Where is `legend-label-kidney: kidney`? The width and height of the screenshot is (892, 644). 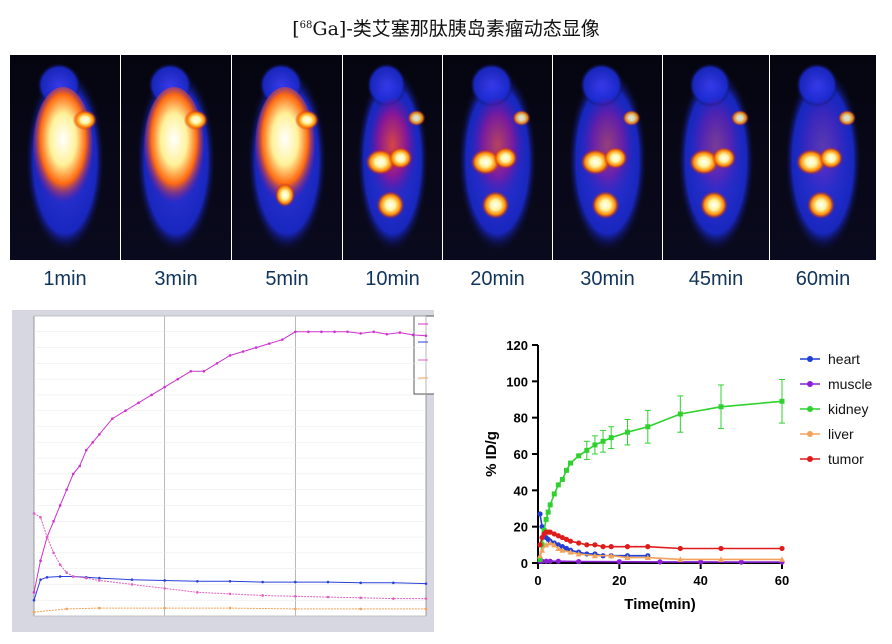
legend-label-kidney: kidney is located at coordinates (848, 409).